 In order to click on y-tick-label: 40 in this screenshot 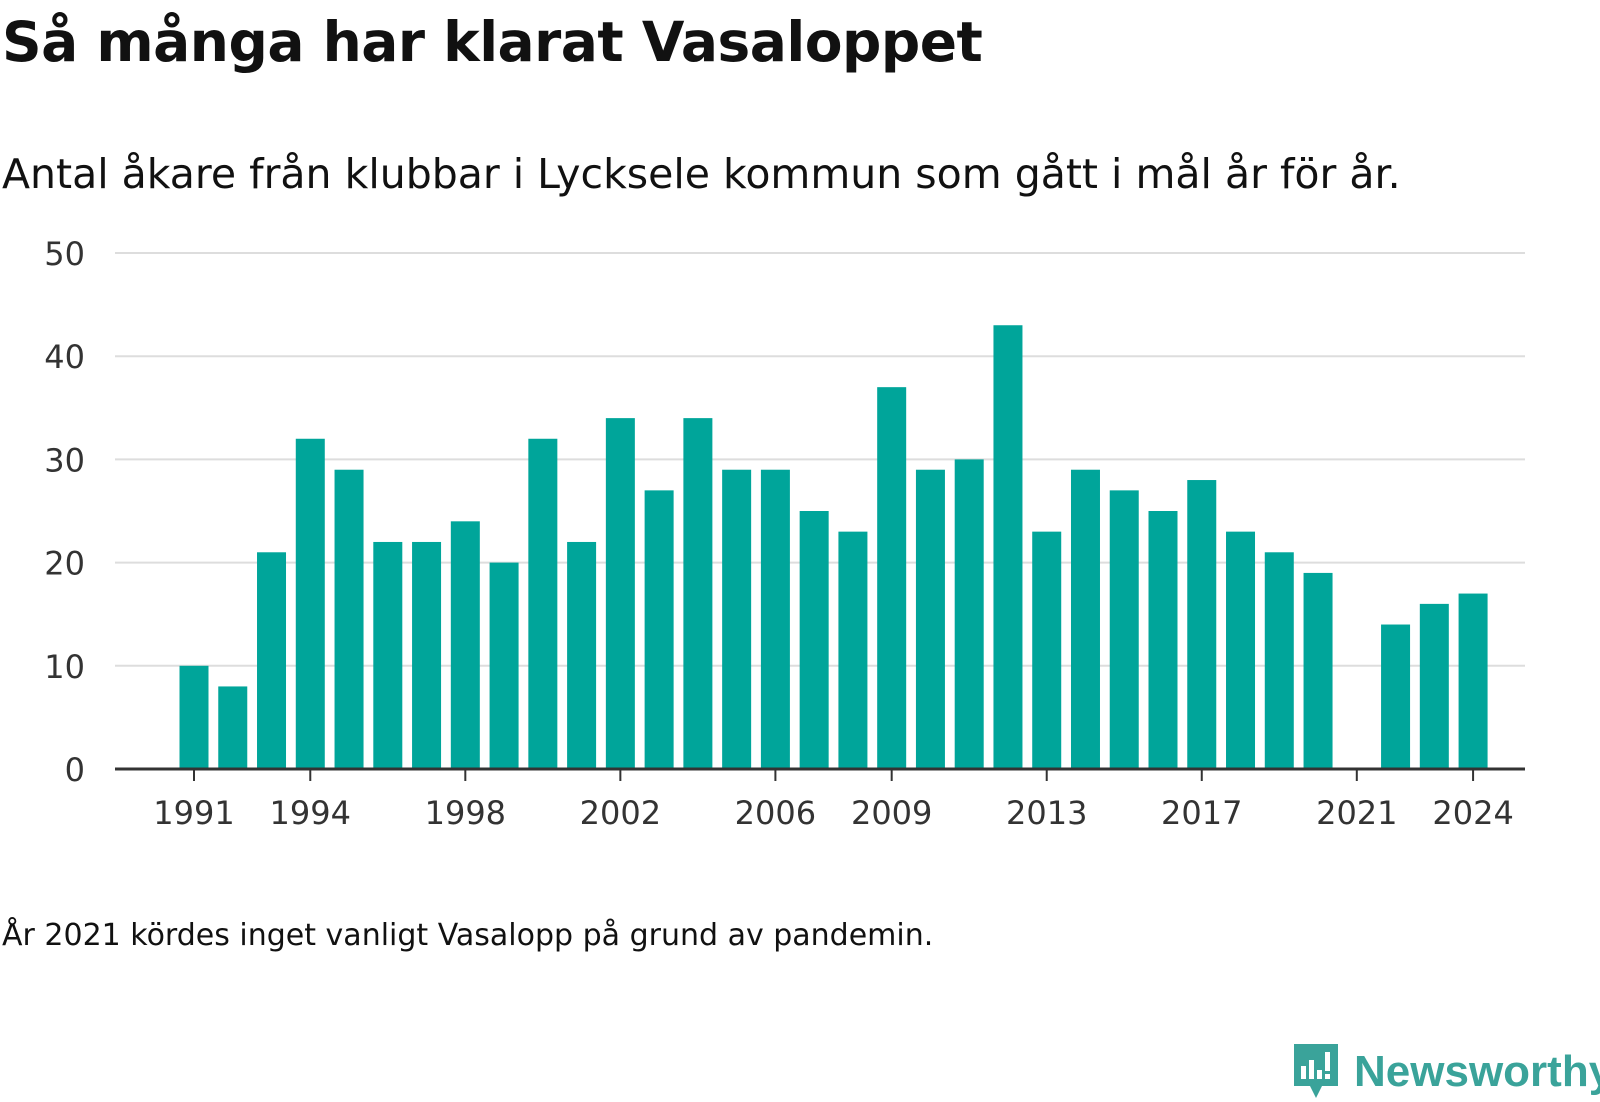, I will do `click(64, 357)`.